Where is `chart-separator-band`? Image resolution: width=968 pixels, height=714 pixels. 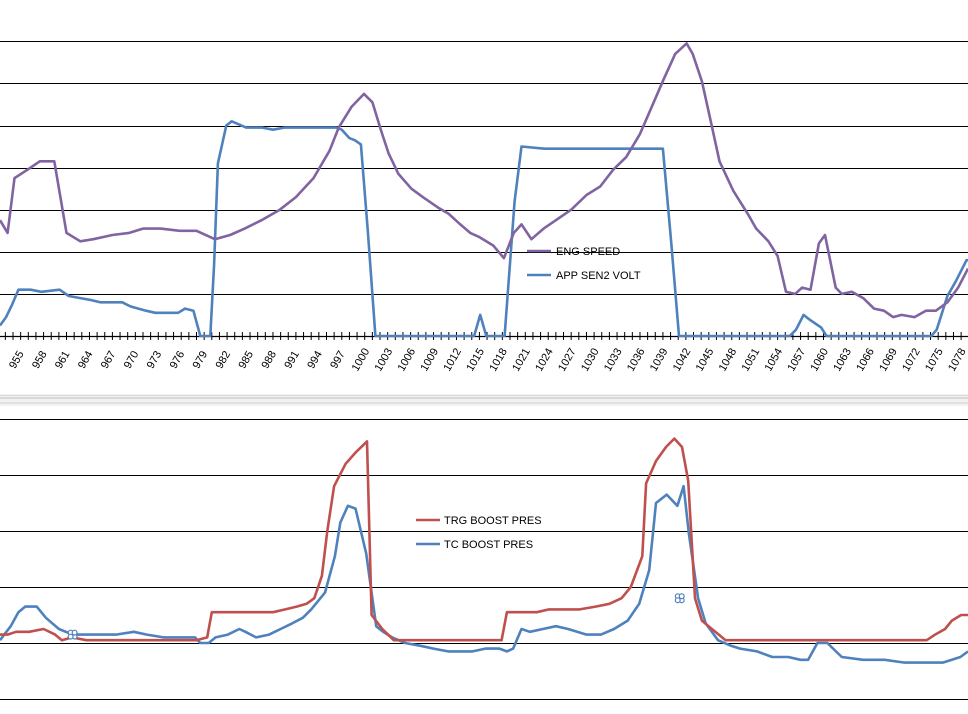
chart-separator-band is located at coordinates (484, 400).